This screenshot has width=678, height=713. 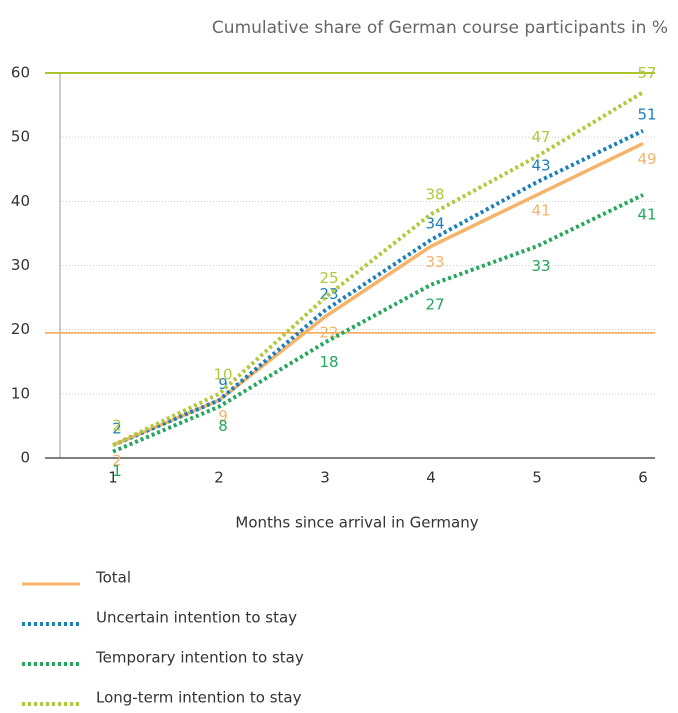 What do you see at coordinates (222, 374) in the screenshot?
I see `data-label: 10` at bounding box center [222, 374].